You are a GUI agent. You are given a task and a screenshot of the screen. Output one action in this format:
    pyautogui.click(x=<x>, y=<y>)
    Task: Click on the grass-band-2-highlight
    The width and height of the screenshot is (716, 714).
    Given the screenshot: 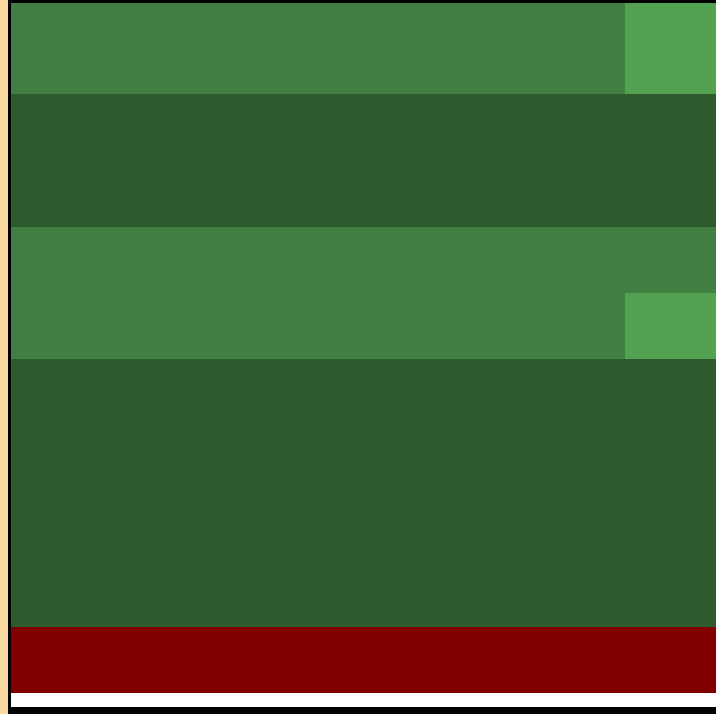 What is the action you would take?
    pyautogui.click(x=670, y=326)
    